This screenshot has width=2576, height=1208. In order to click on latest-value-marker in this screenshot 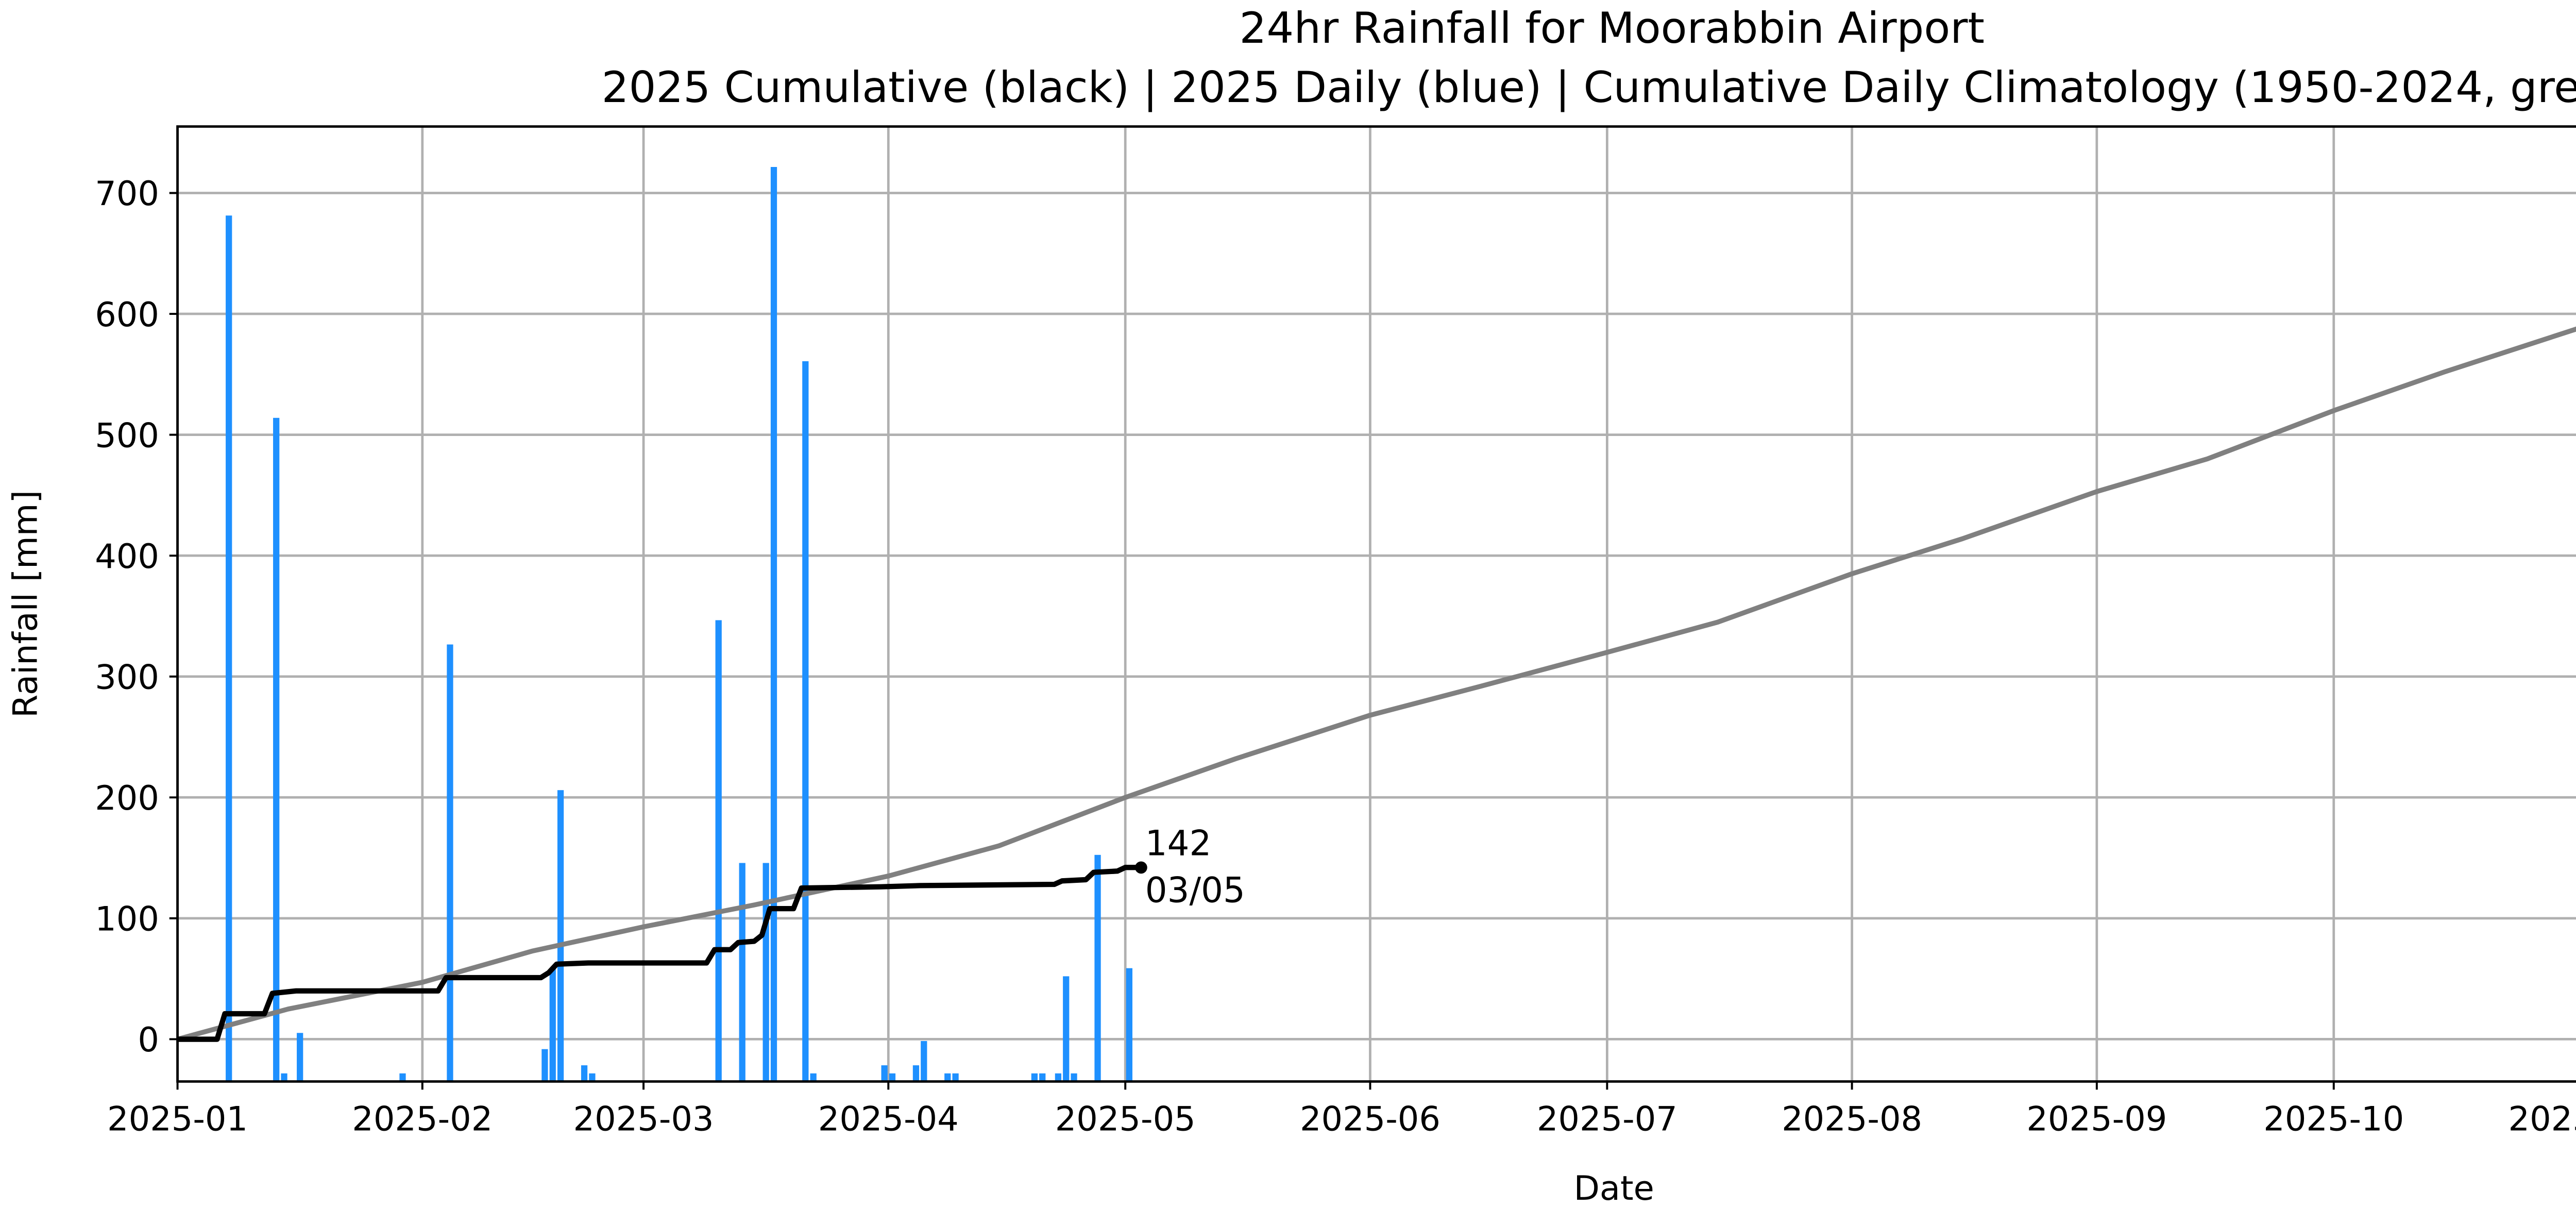, I will do `click(1140, 867)`.